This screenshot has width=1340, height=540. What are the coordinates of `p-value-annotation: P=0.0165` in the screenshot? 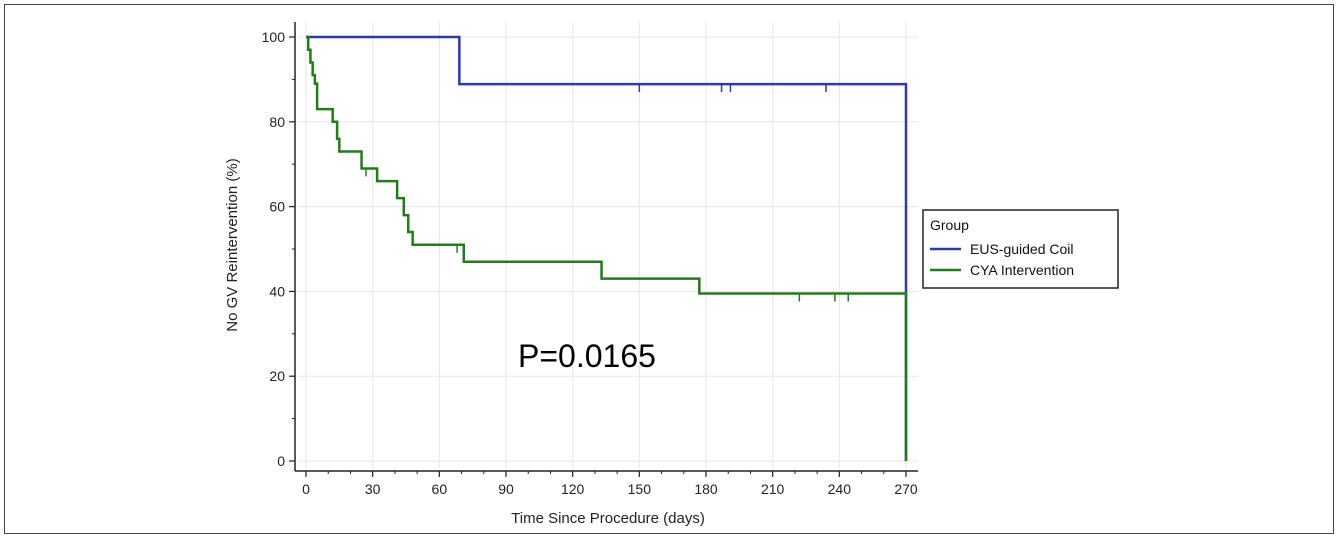 It's located at (587, 356).